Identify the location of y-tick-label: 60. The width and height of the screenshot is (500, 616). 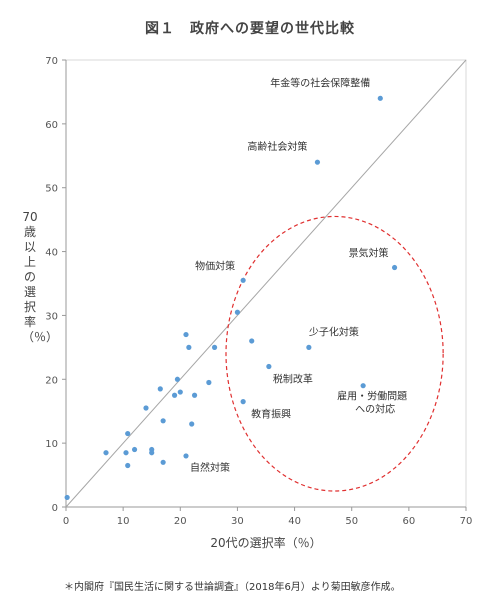
(51, 125).